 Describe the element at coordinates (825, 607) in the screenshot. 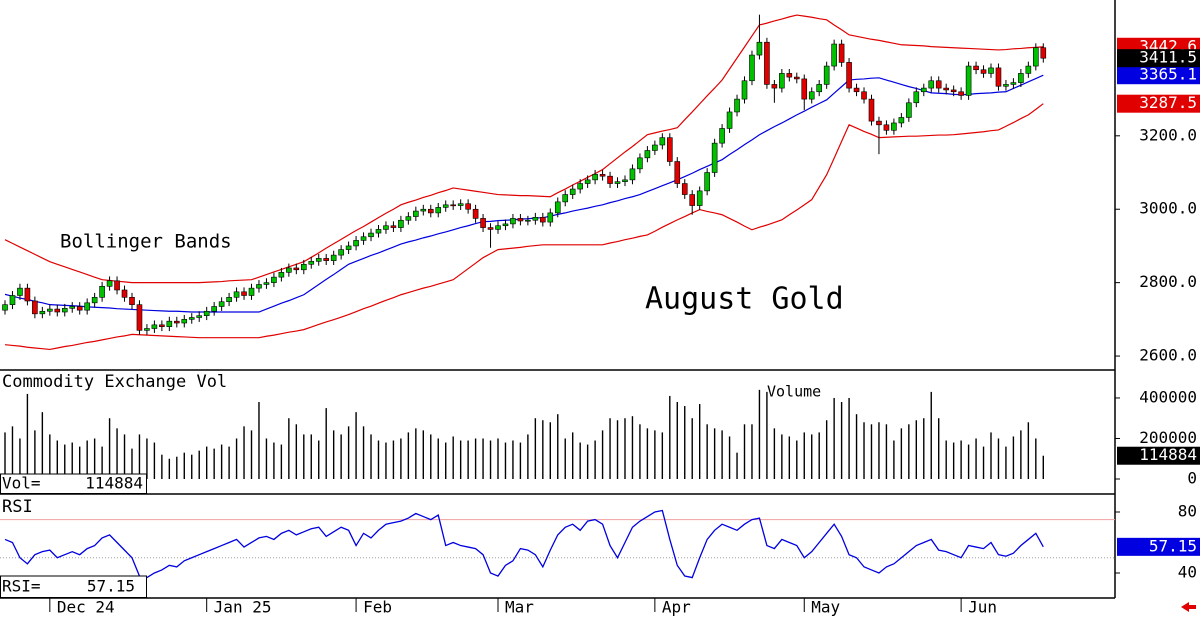

I see `x-tick-label: May` at that location.